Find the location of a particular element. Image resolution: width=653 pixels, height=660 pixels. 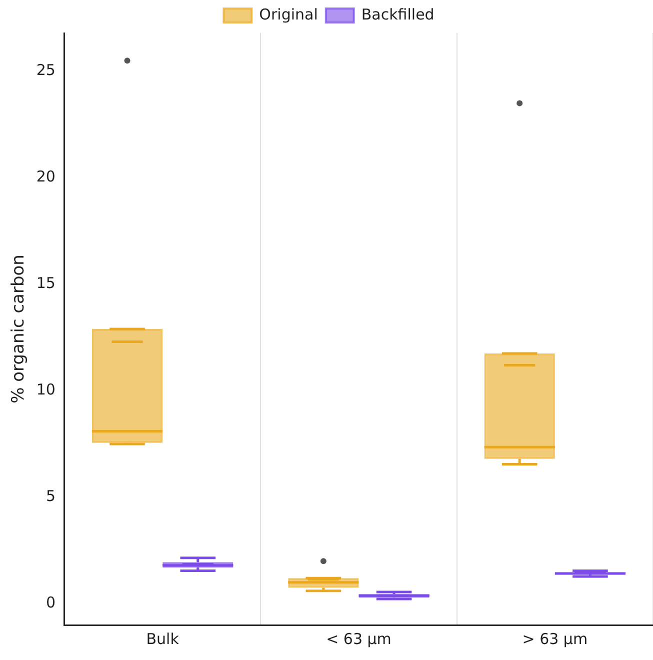

x-tick-label: < 63 µm is located at coordinates (359, 639).